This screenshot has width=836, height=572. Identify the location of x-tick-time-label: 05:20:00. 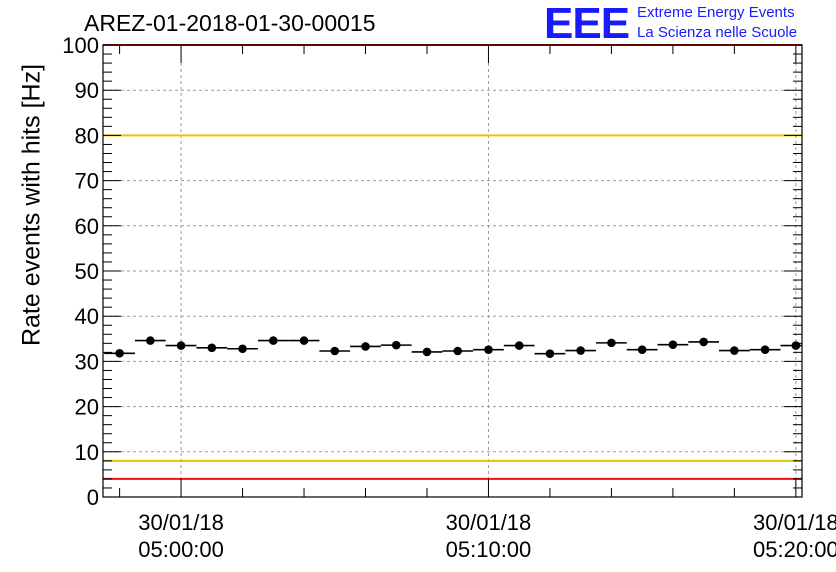
(794, 549).